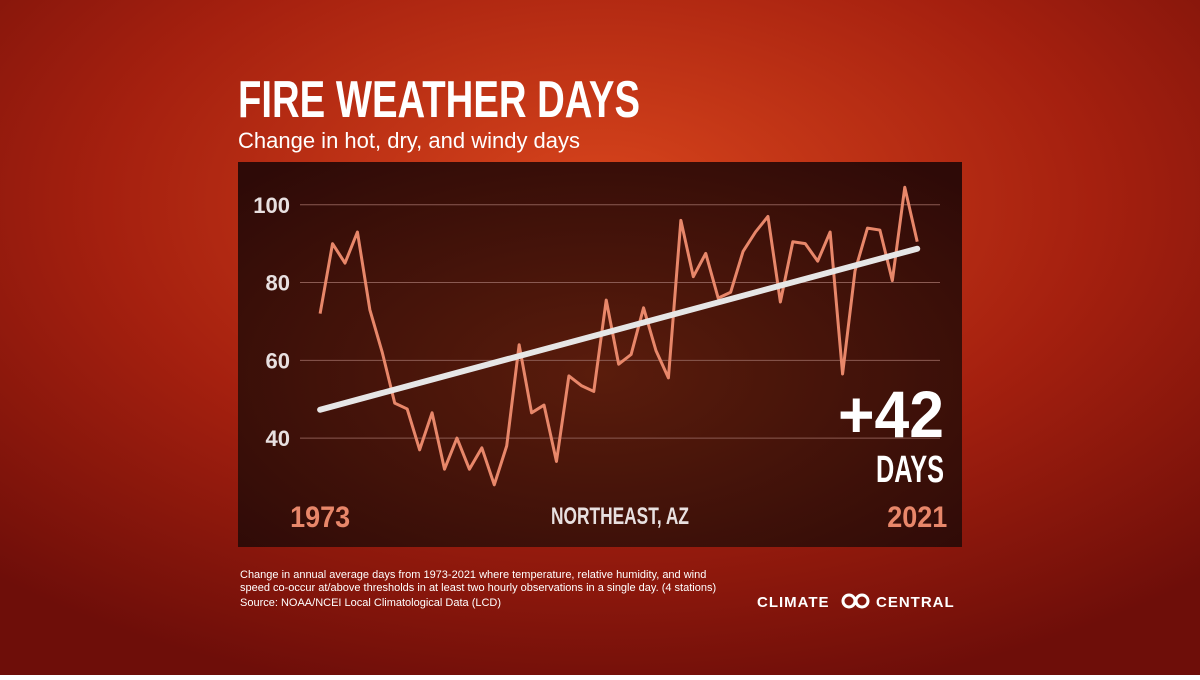 Image resolution: width=1200 pixels, height=680 pixels. What do you see at coordinates (862, 601) in the screenshot?
I see `logo-icon` at bounding box center [862, 601].